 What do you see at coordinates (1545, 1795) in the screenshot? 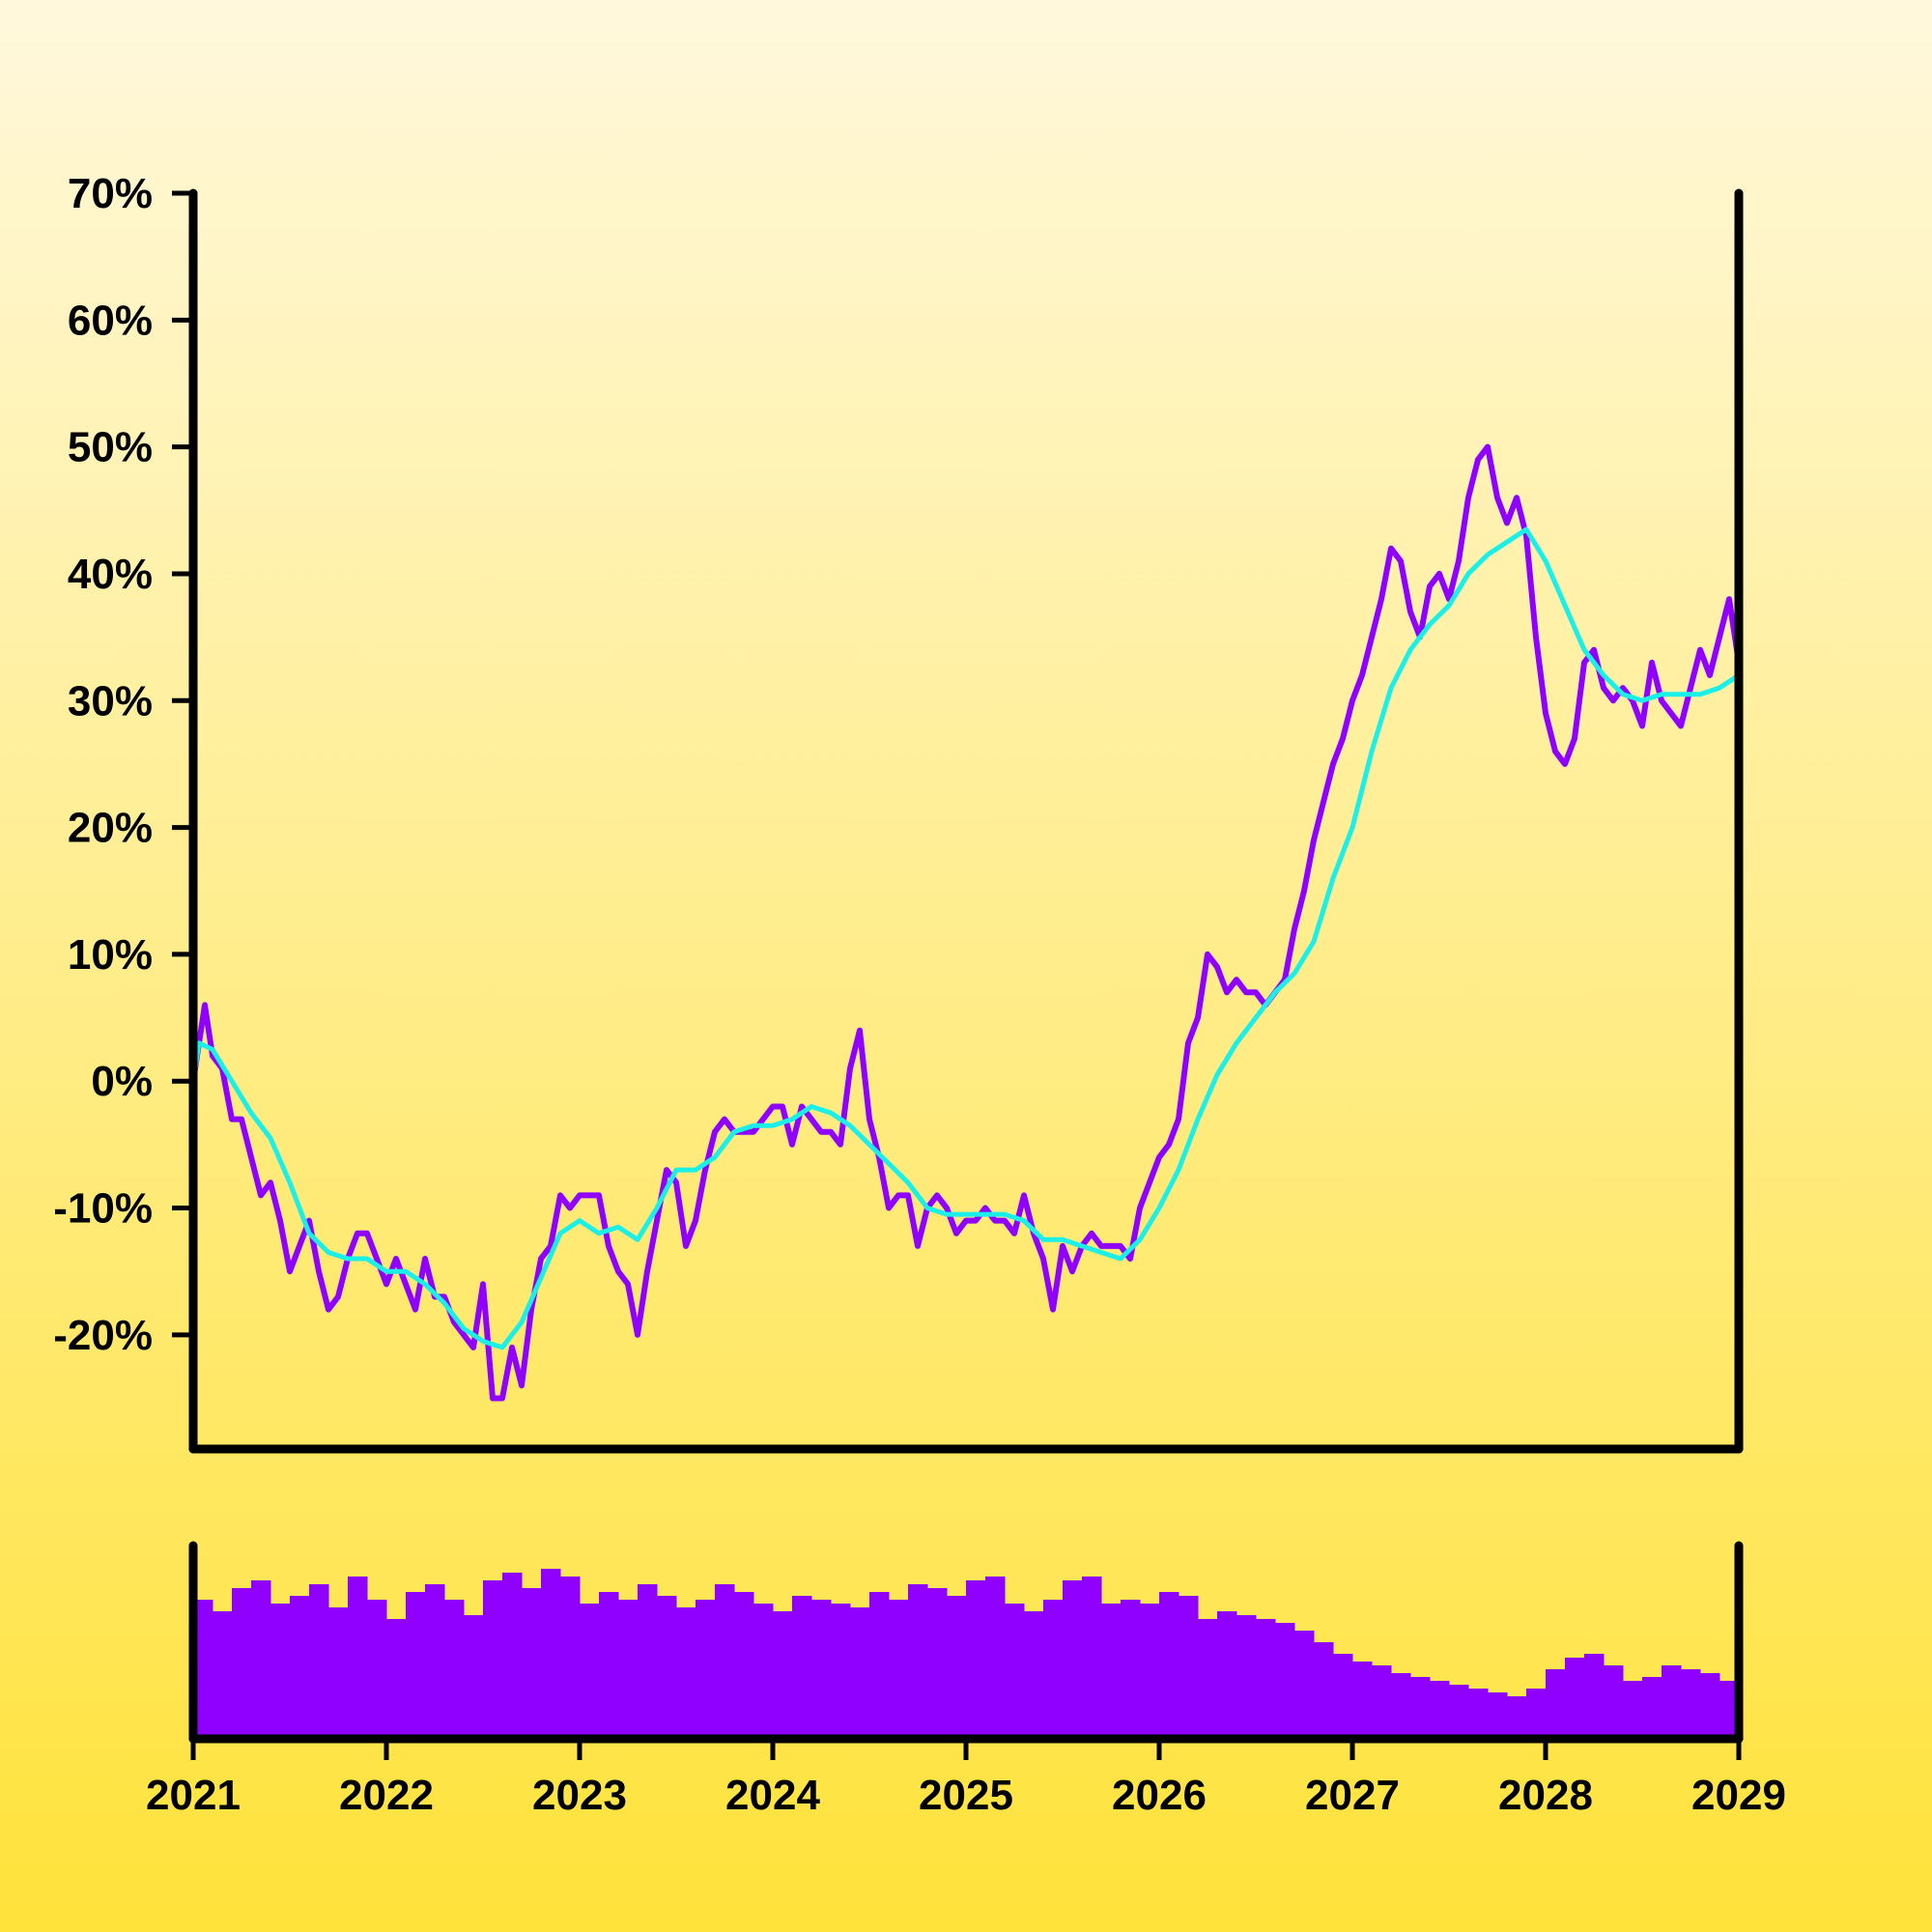
I see `x-tick-label: 2028` at bounding box center [1545, 1795].